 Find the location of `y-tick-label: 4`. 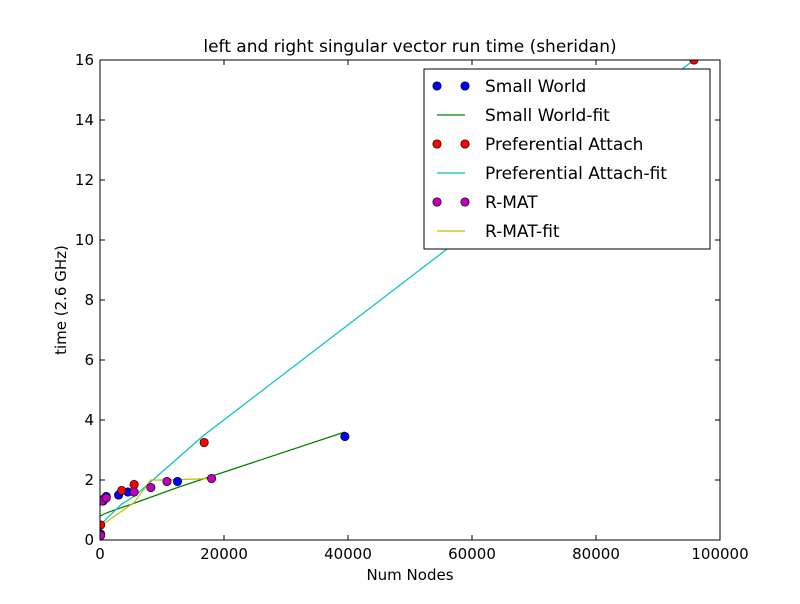

y-tick-label: 4 is located at coordinates (89, 420).